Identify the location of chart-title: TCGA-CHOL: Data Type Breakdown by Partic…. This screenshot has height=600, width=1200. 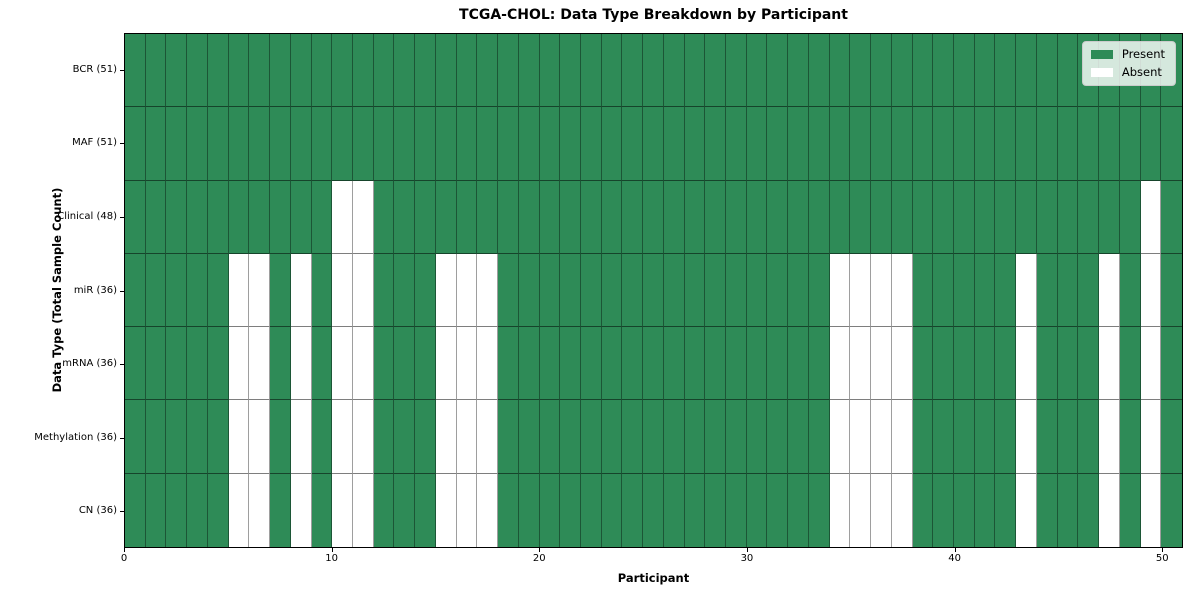
(653, 15).